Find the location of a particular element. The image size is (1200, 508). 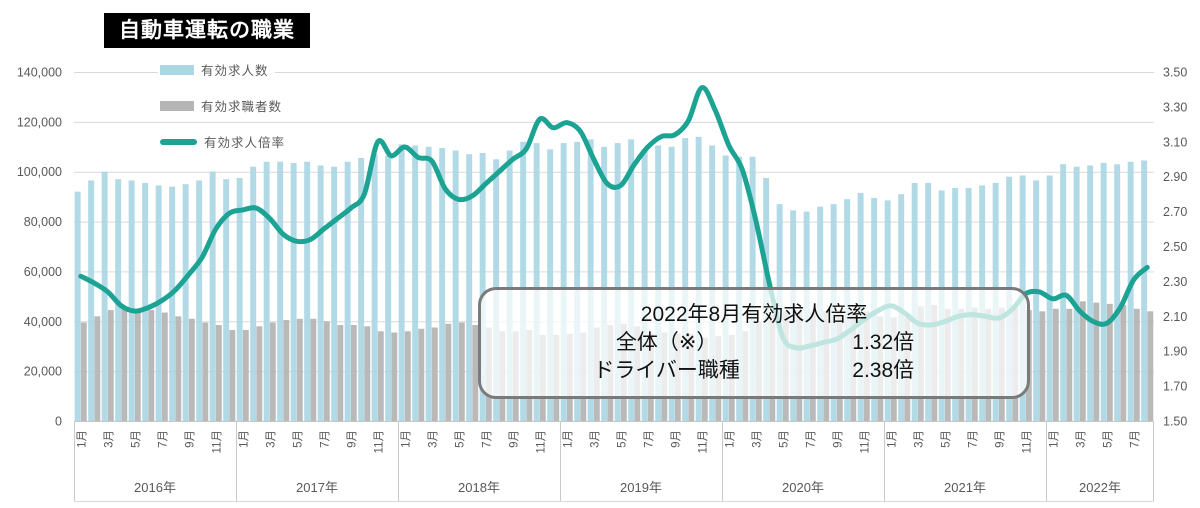

legend-label-openings: 有効求人数 is located at coordinates (235, 71).